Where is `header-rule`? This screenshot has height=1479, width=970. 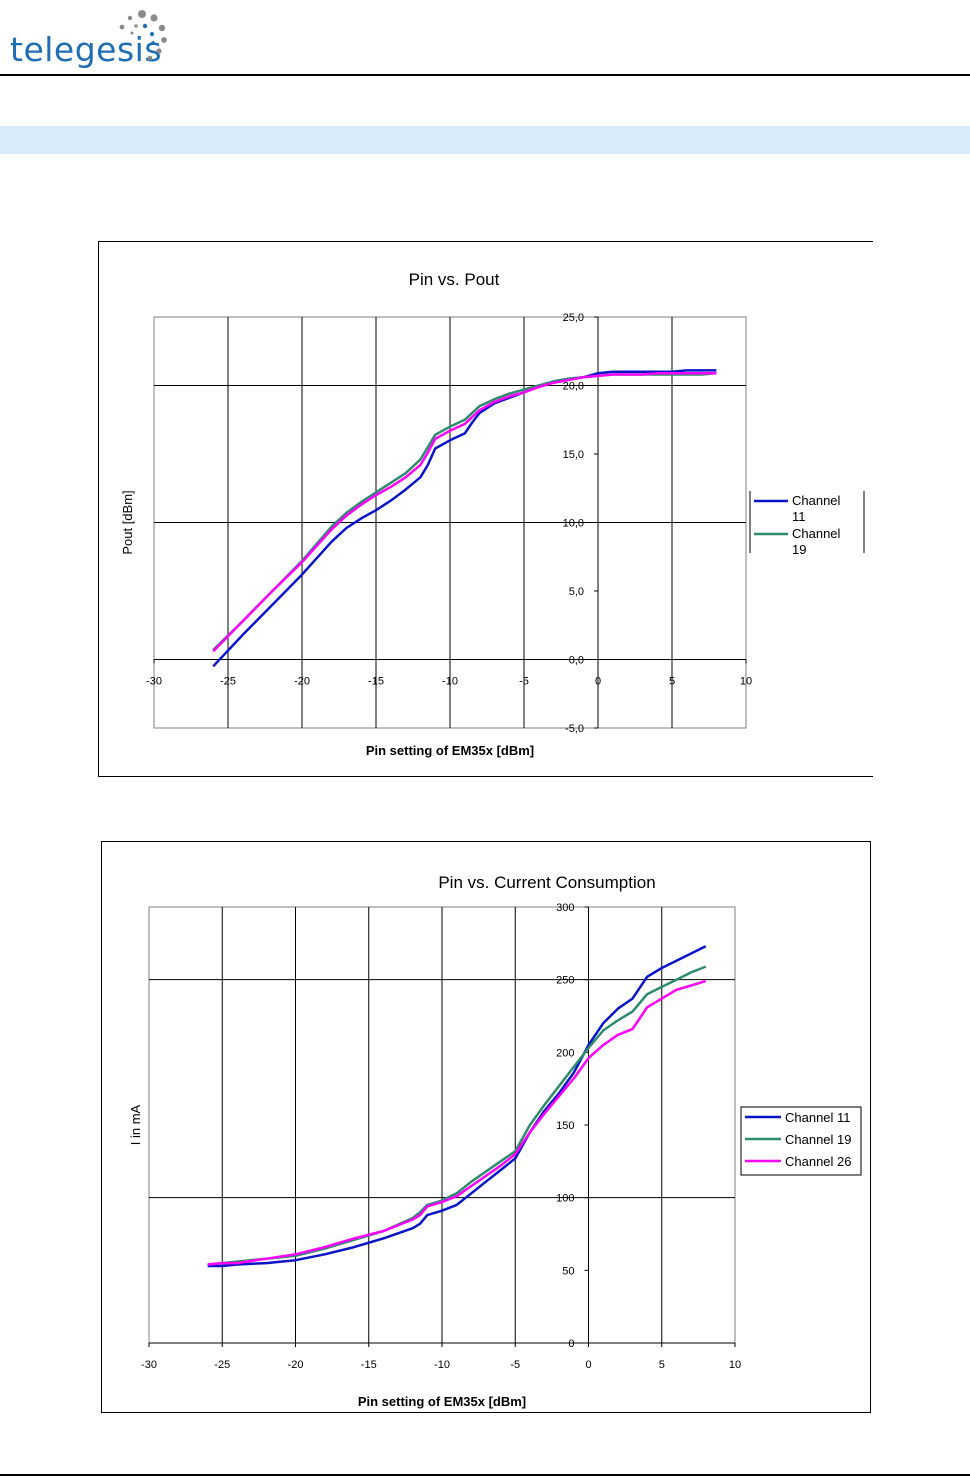 header-rule is located at coordinates (485, 75).